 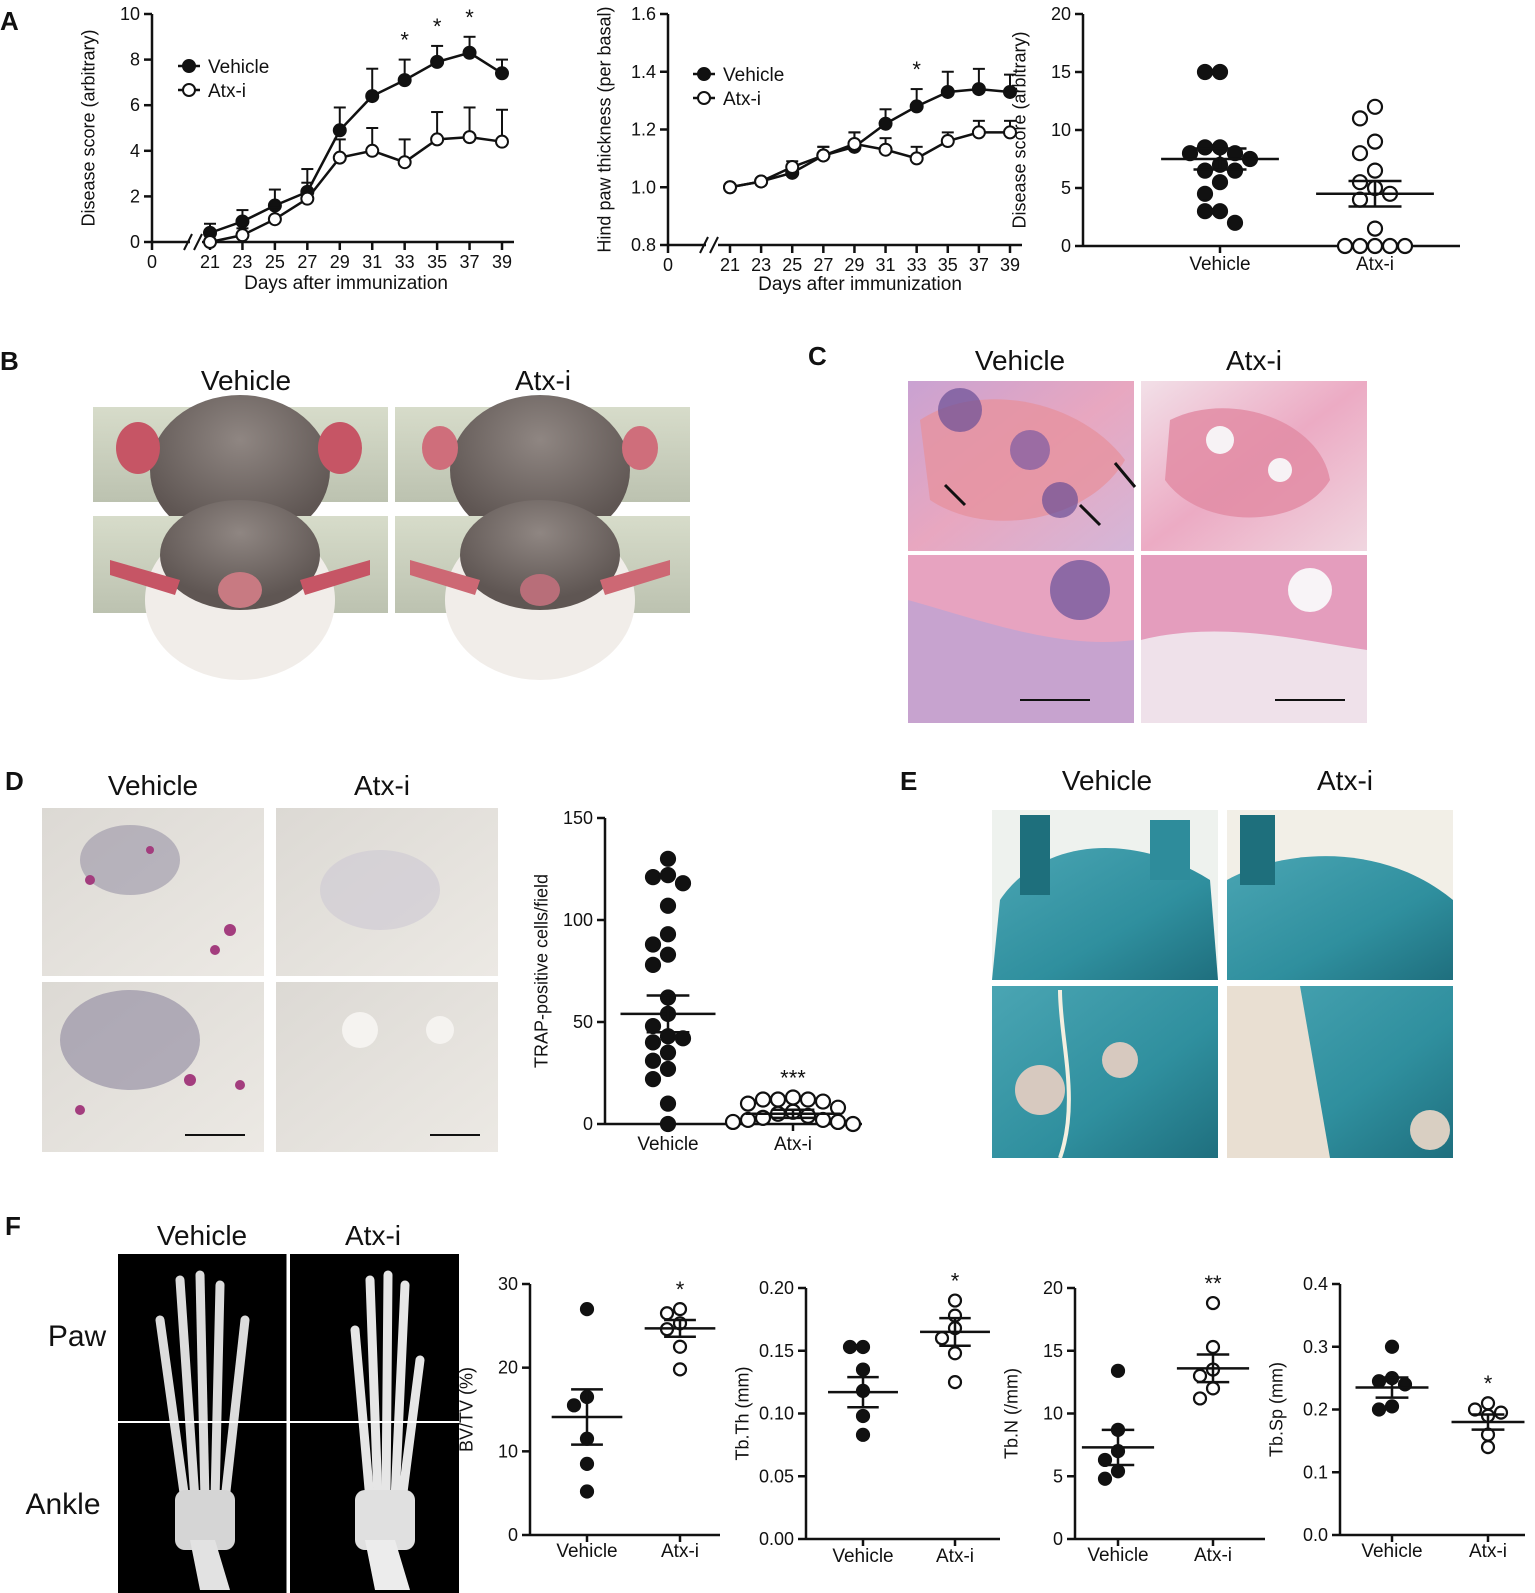 I want to click on F3-y-tick-label: 0, so click(x=1058, y=1539).